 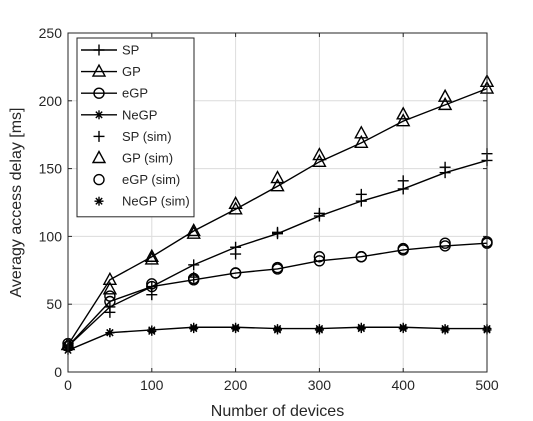 I want to click on legend-item: GP (sim), so click(x=132, y=158).